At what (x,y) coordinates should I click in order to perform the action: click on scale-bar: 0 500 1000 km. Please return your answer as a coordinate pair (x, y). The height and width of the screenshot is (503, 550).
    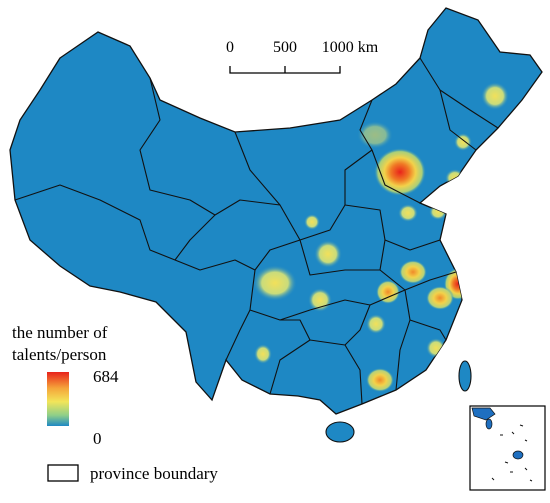
    Looking at the image, I should click on (302, 56).